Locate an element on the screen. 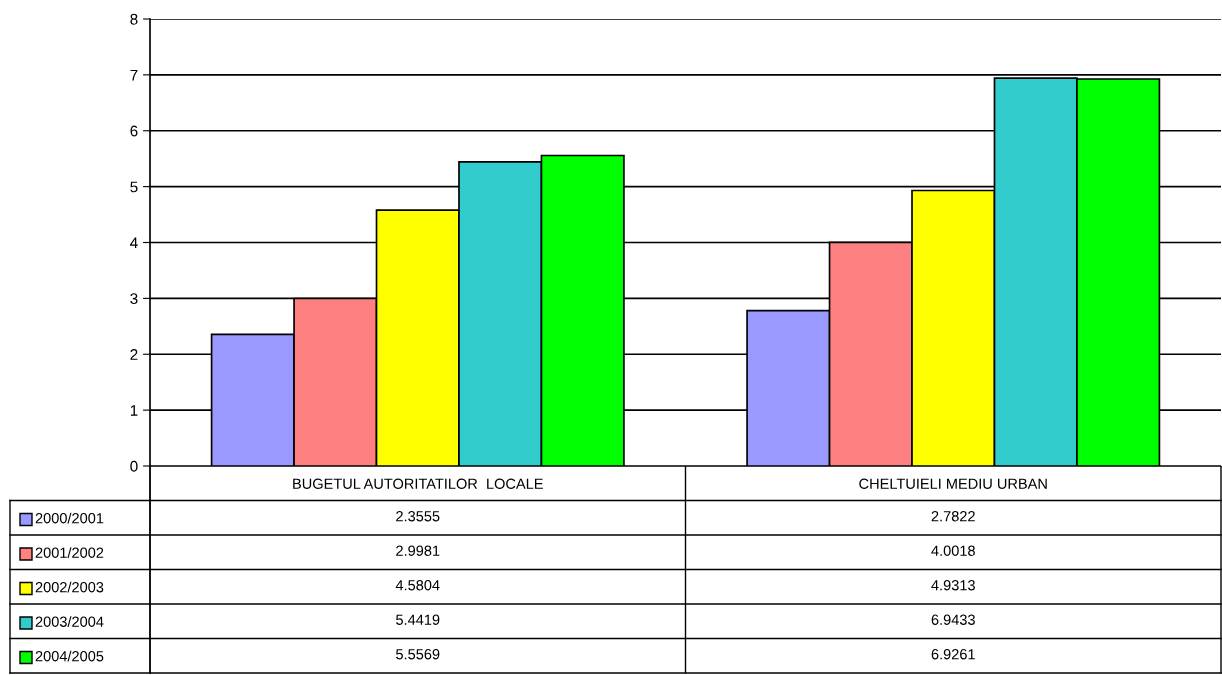 The height and width of the screenshot is (675, 1222). x-tick-label: BUGETUL AUTORITATILOR LOCALE is located at coordinates (418, 483).